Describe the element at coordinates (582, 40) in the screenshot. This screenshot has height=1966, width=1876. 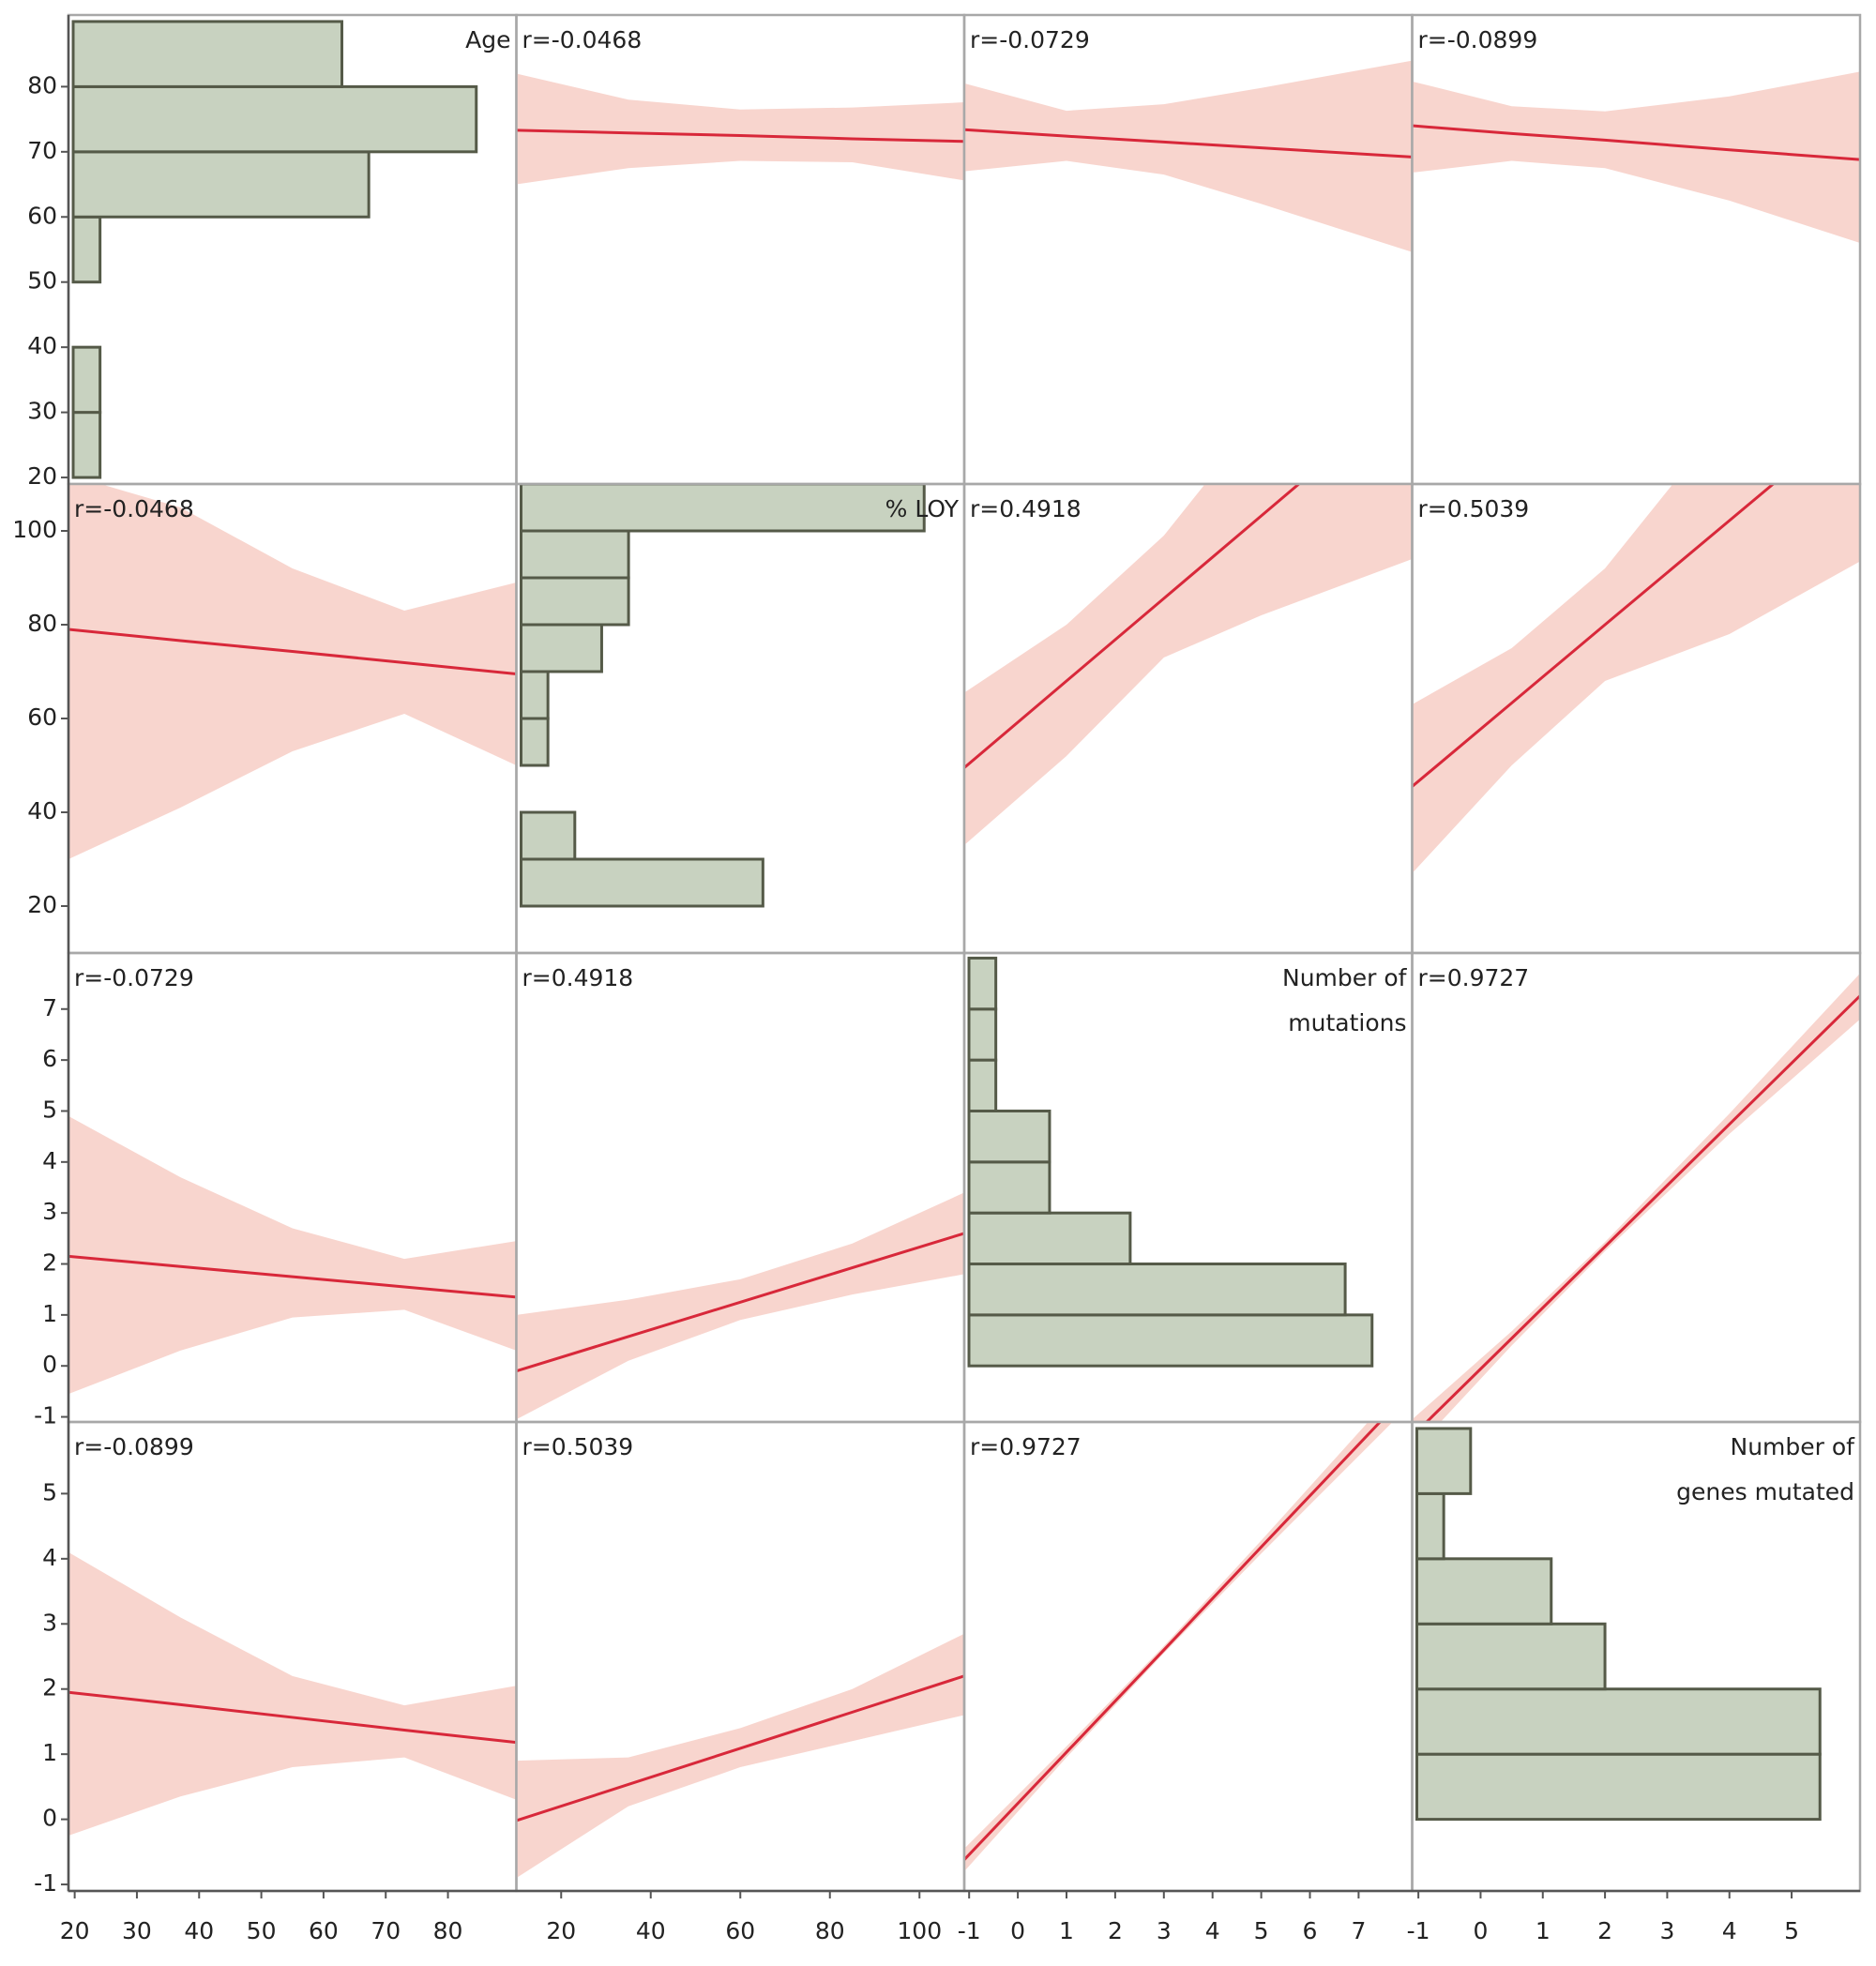
I see `correlation-label: r=-0.0468` at that location.